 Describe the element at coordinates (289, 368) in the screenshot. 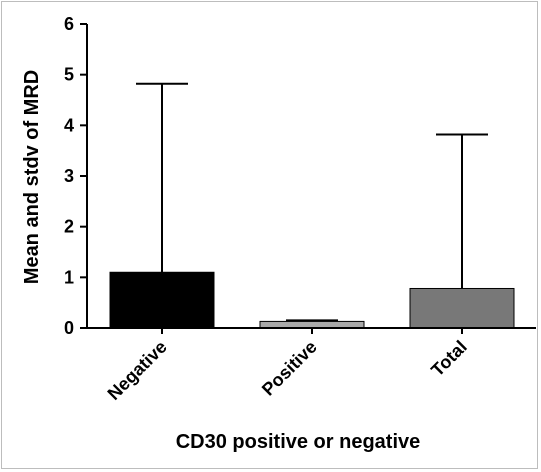

I see `x-tick-label: Positive` at that location.